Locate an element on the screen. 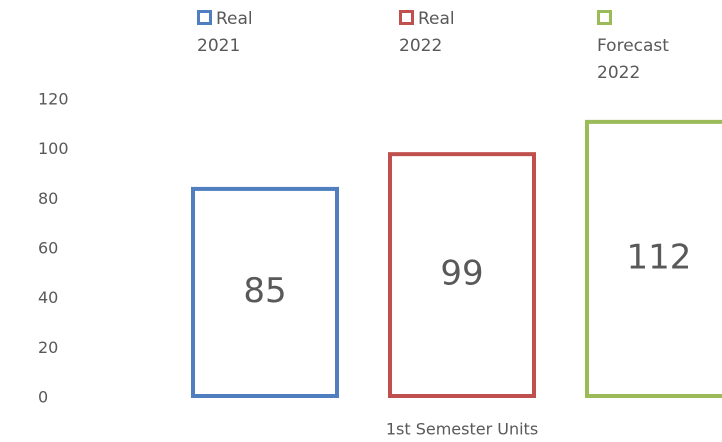 The width and height of the screenshot is (722, 442). y-tick-label: 40 is located at coordinates (48, 297).